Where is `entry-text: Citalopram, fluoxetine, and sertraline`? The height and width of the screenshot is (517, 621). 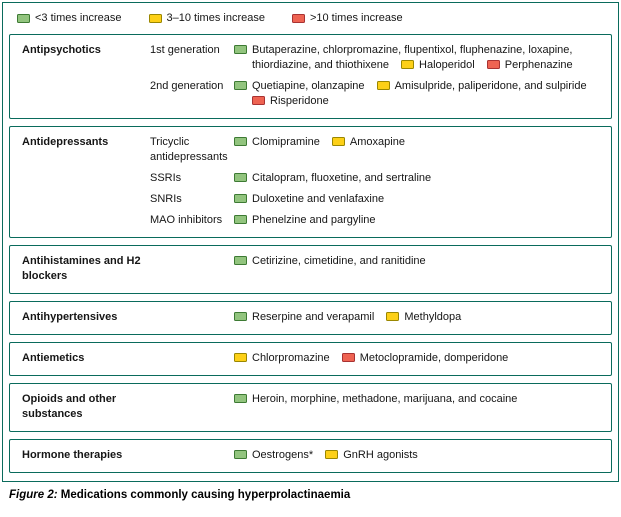
entry-text: Citalopram, fluoxetine, and sertraline is located at coordinates (342, 178).